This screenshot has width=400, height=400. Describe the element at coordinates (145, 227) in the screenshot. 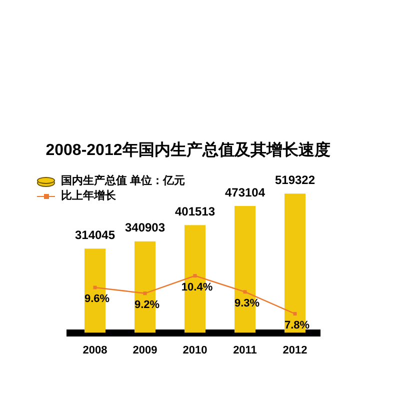

I see `data-label: 340903` at that location.